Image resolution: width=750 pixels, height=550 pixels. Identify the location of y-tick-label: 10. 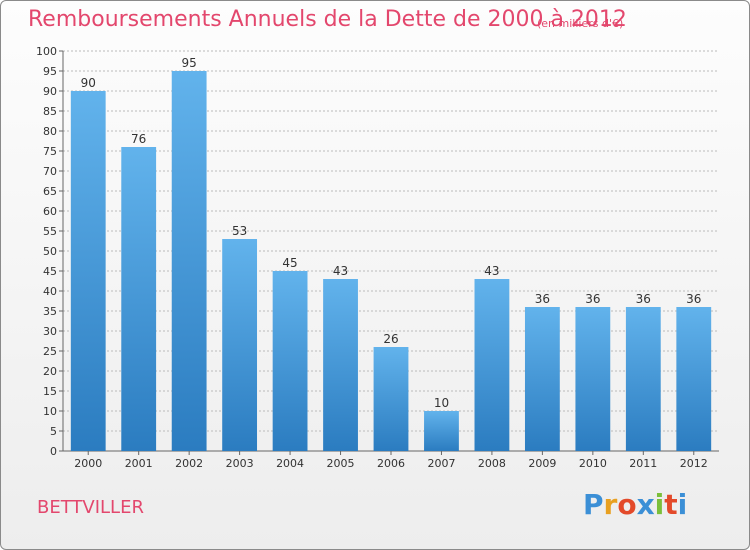
(50, 411).